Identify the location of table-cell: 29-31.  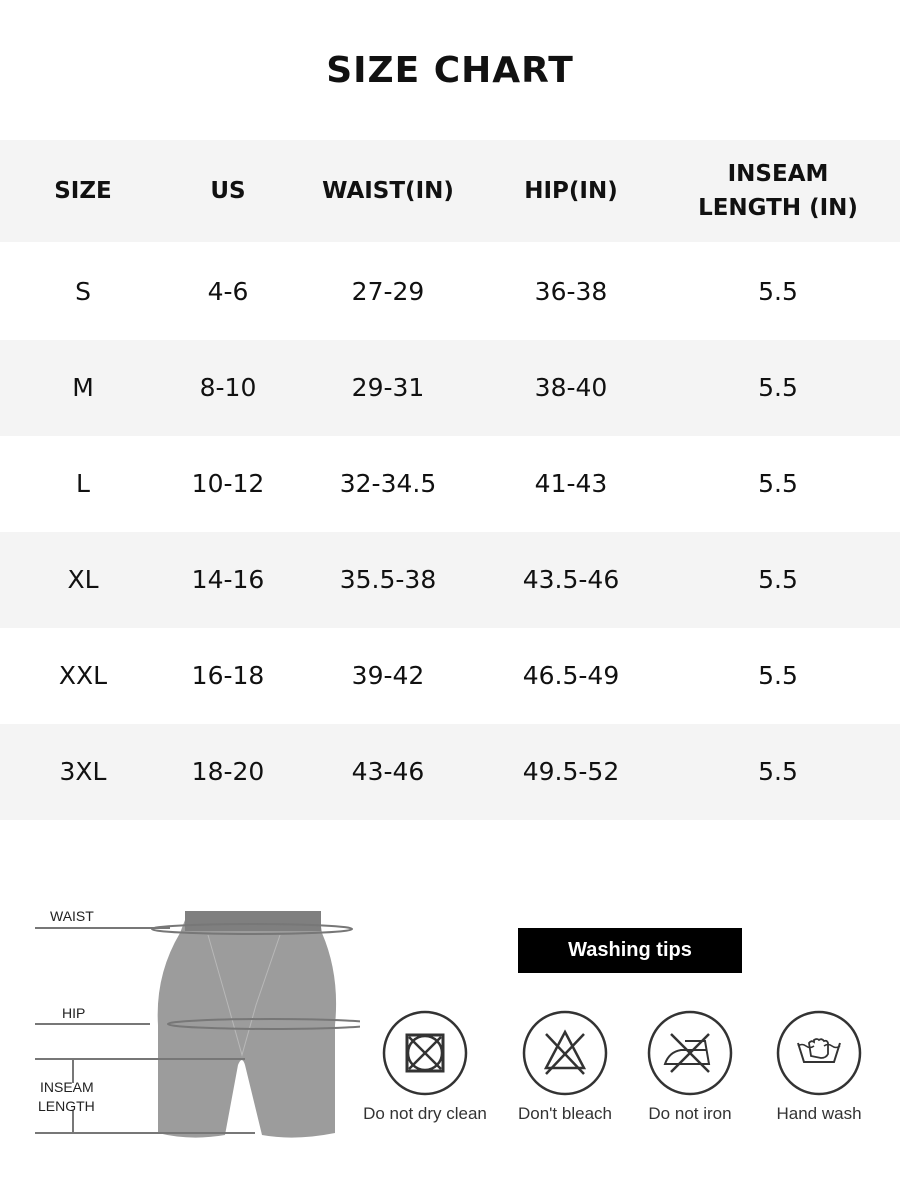
(388, 387).